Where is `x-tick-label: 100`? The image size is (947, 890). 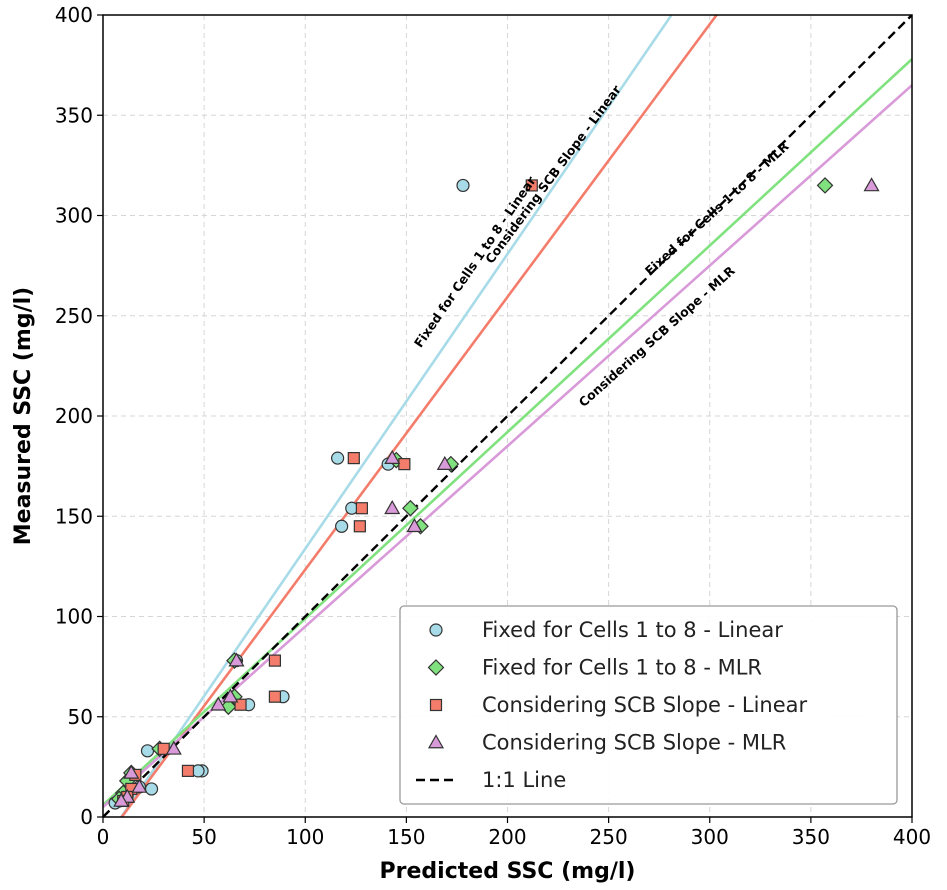 x-tick-label: 100 is located at coordinates (305, 837).